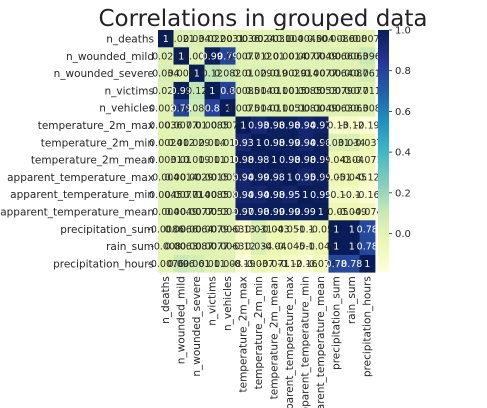 The width and height of the screenshot is (487, 408). What do you see at coordinates (130, 247) in the screenshot?
I see `row-label: rain_sum` at bounding box center [130, 247].